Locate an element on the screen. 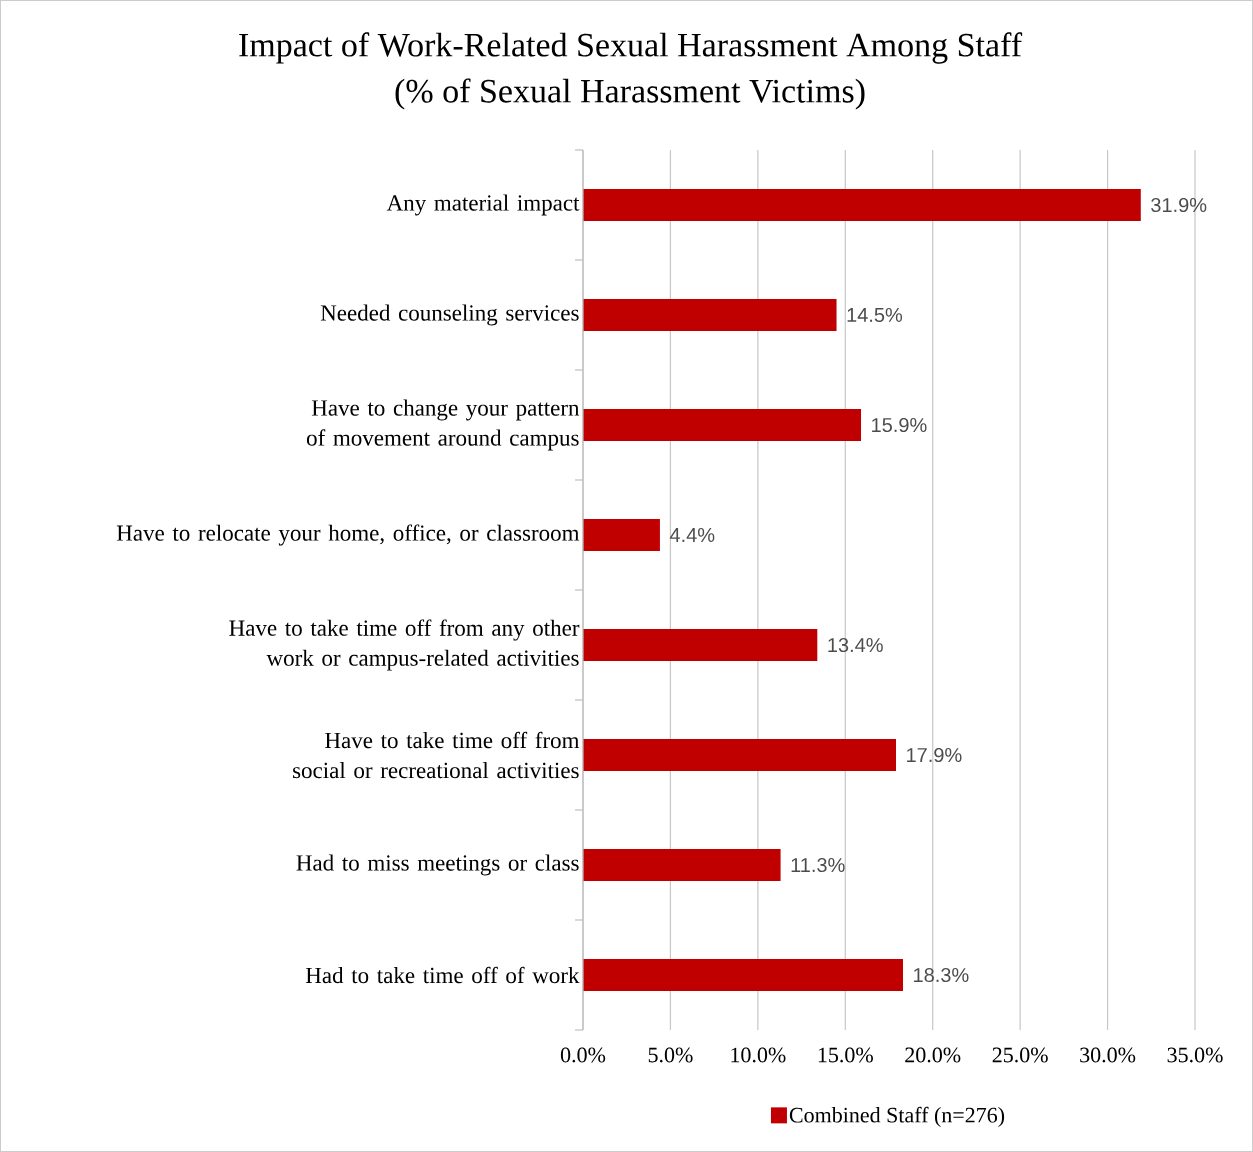 Image resolution: width=1253 pixels, height=1152 pixels. y-tick-label: Have to change your pattern of movement around campus is located at coordinates (443, 425).